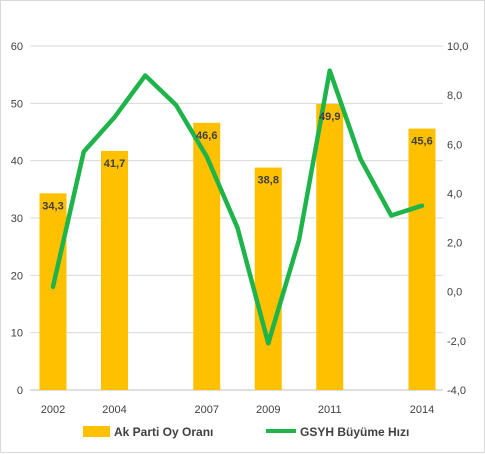 This screenshot has width=485, height=454. What do you see at coordinates (454, 145) in the screenshot?
I see `y-right-tick-label: 6,0` at bounding box center [454, 145].